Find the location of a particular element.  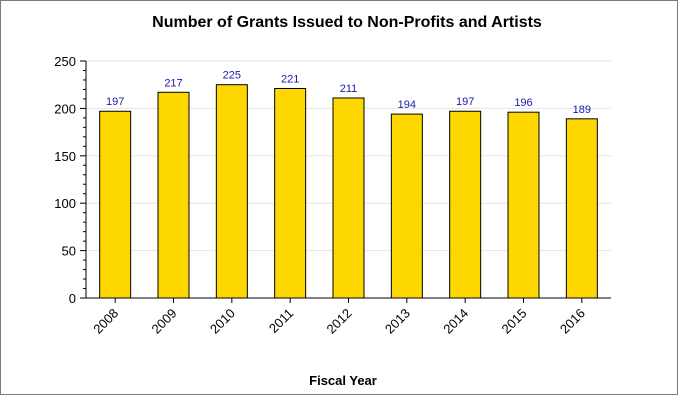

data-label-2015: 196 is located at coordinates (523, 103).